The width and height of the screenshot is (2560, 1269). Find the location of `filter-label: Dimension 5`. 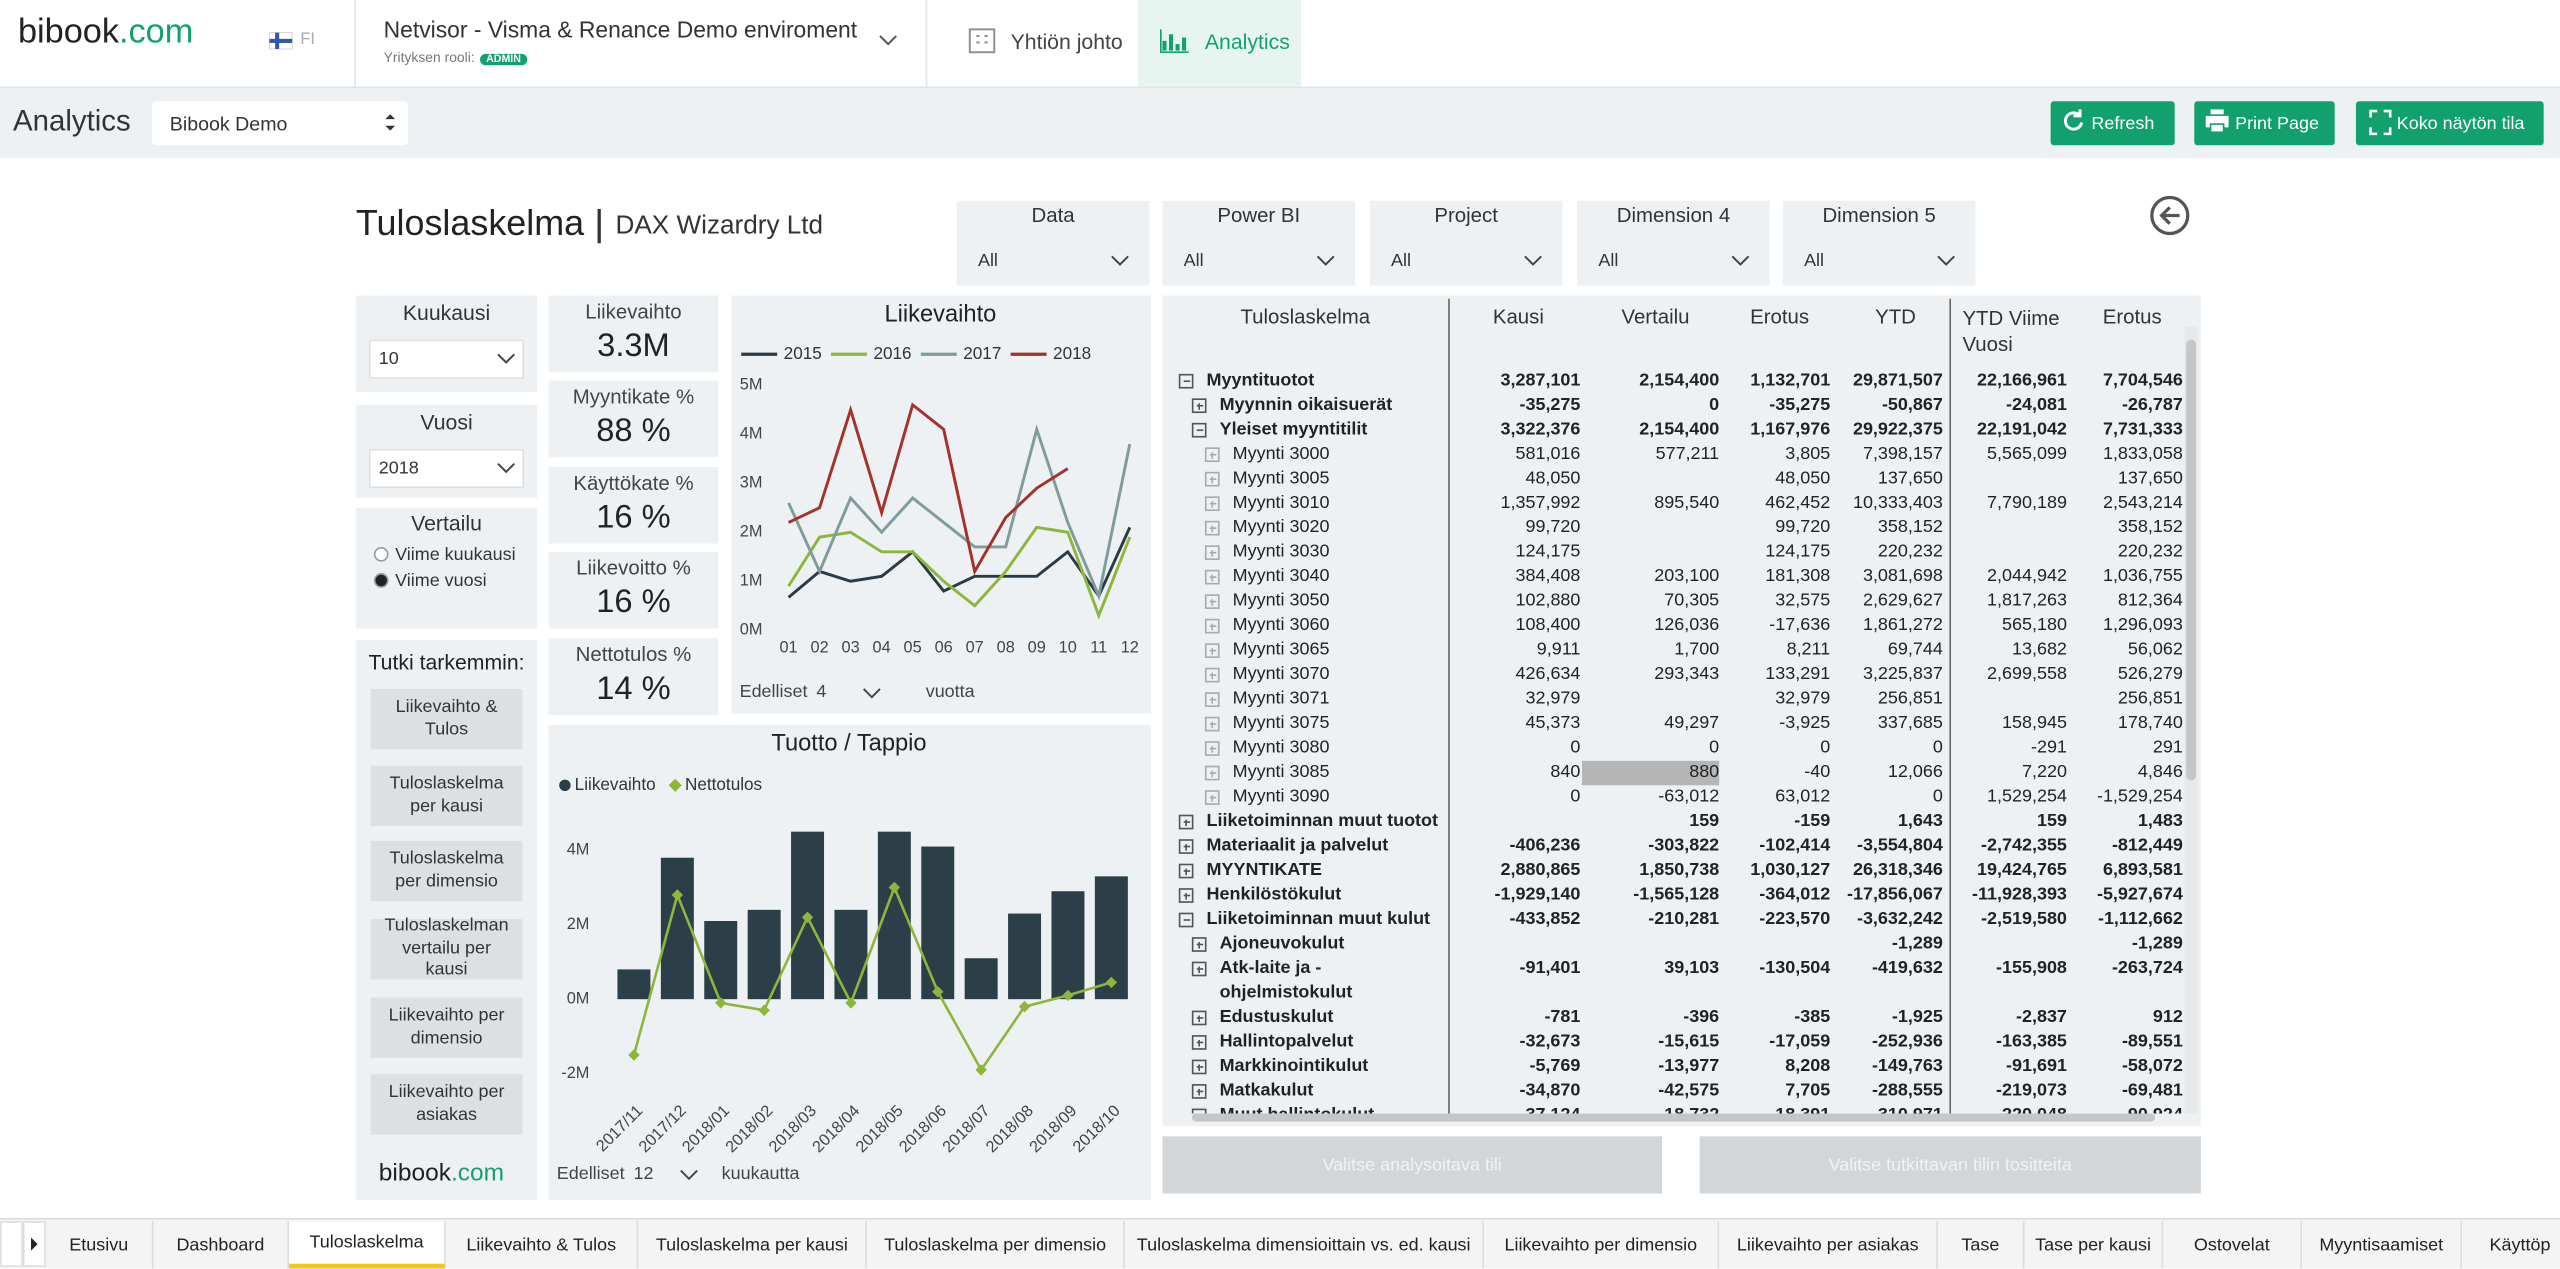

filter-label: Dimension 5 is located at coordinates (1879, 215).